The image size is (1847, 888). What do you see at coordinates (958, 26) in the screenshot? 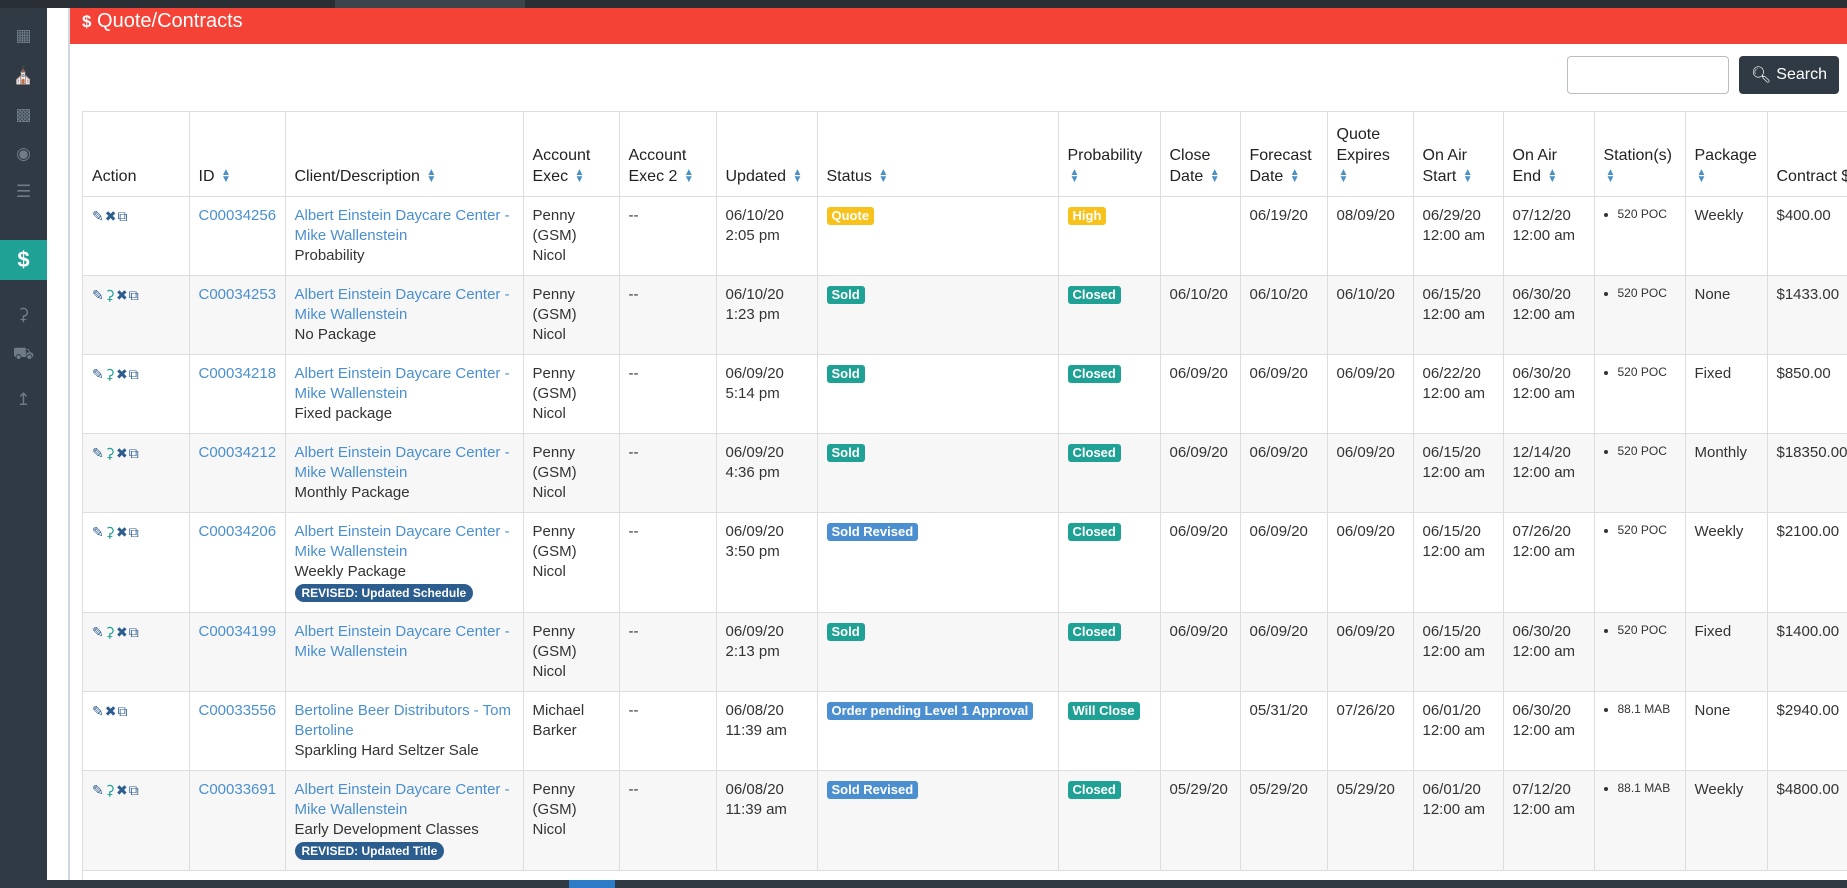
I see `panel-header: $ Quote/Contracts` at bounding box center [958, 26].